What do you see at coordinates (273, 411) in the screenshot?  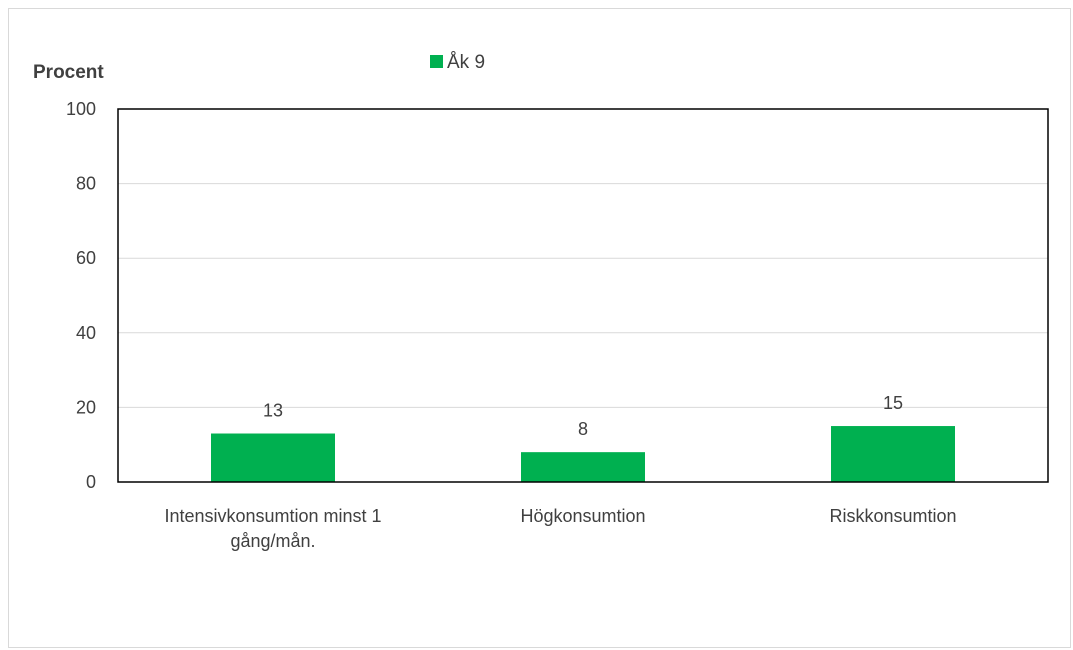 I see `data-label: 13` at bounding box center [273, 411].